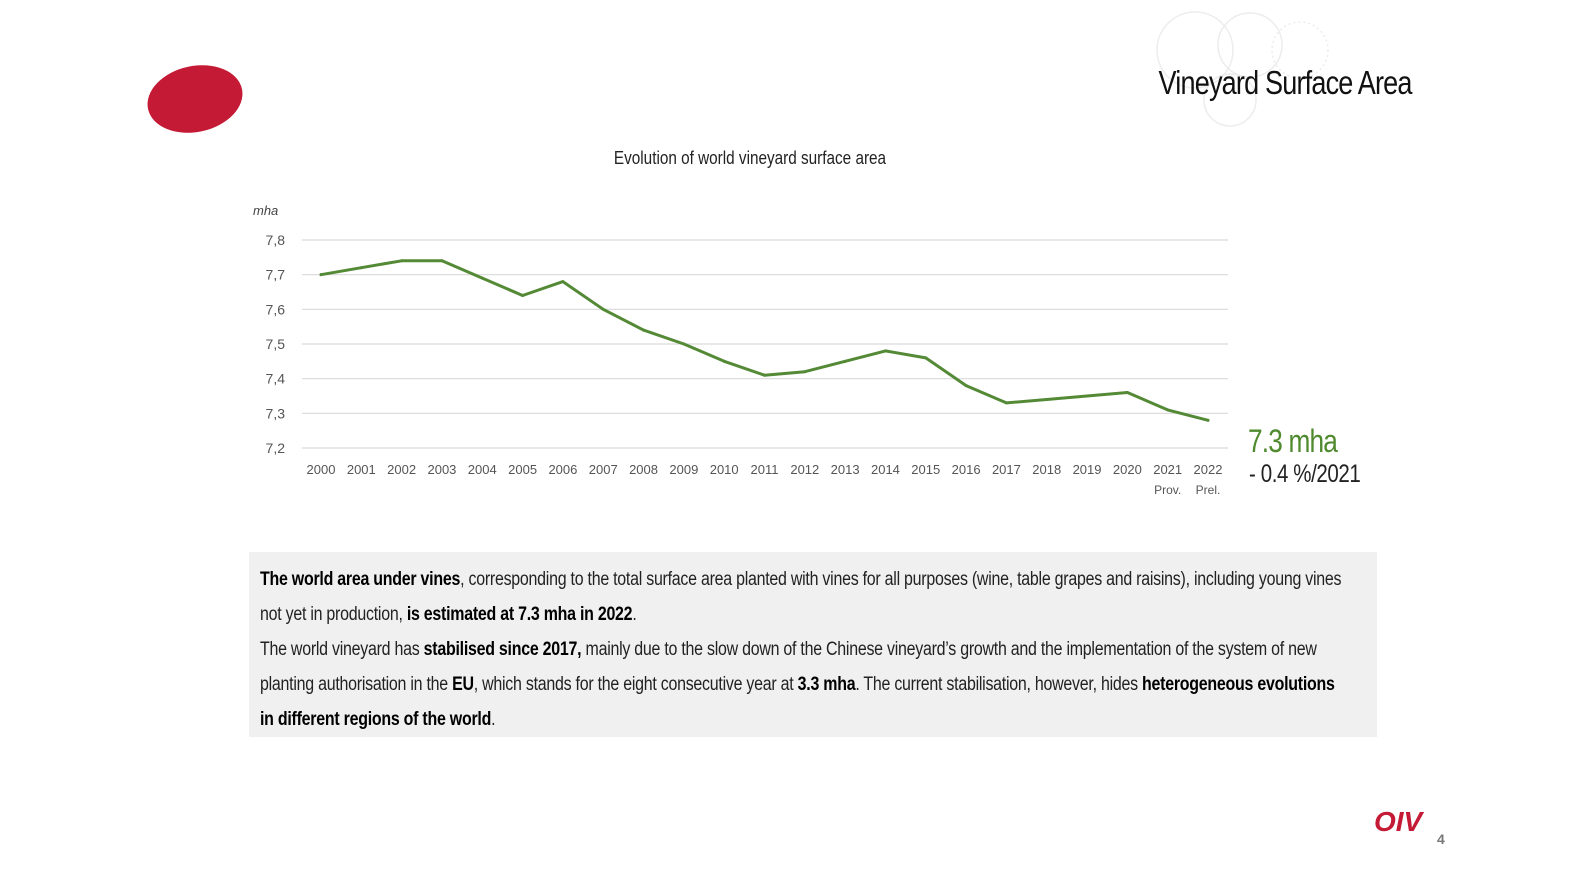 This screenshot has width=1587, height=892. Describe the element at coordinates (360, 579) in the screenshot. I see `info-bold: The world area under vines` at that location.